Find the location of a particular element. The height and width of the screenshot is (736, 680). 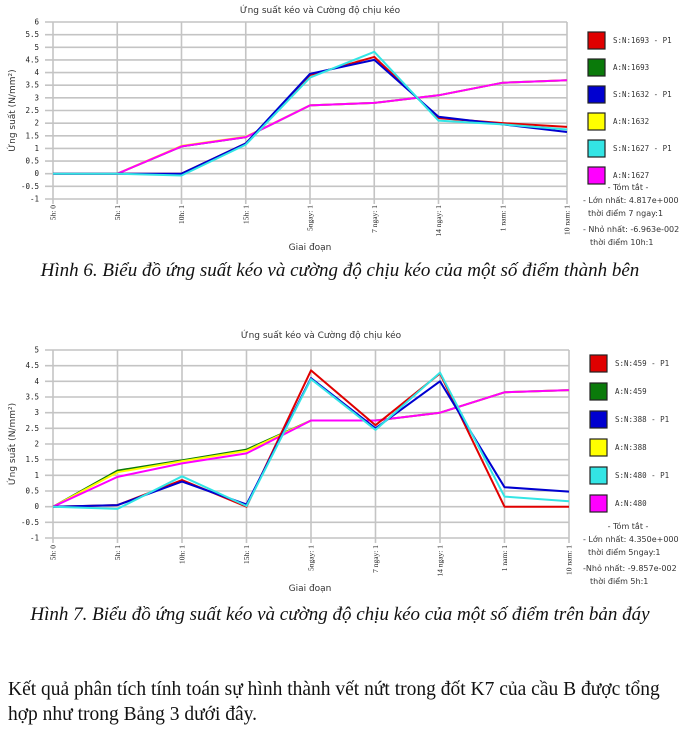

legend-label: A:N:459 is located at coordinates (631, 391).